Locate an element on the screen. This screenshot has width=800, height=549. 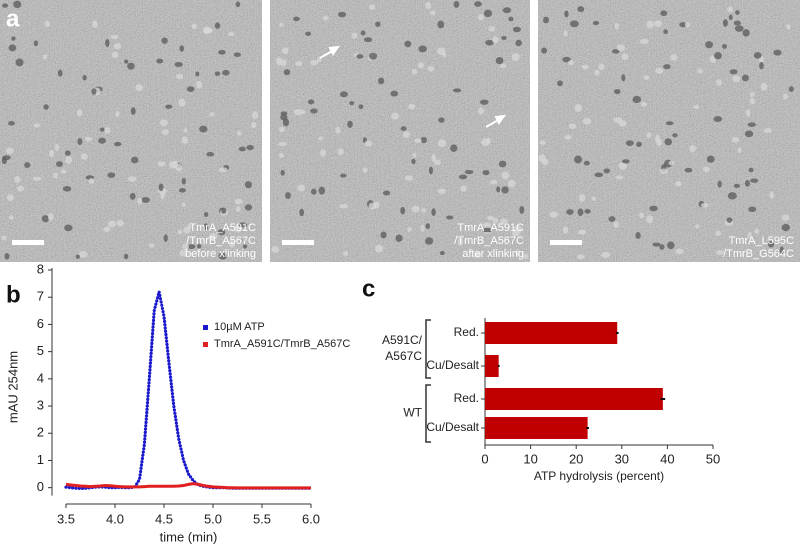
x-tick-label: 6.0 is located at coordinates (311, 518).